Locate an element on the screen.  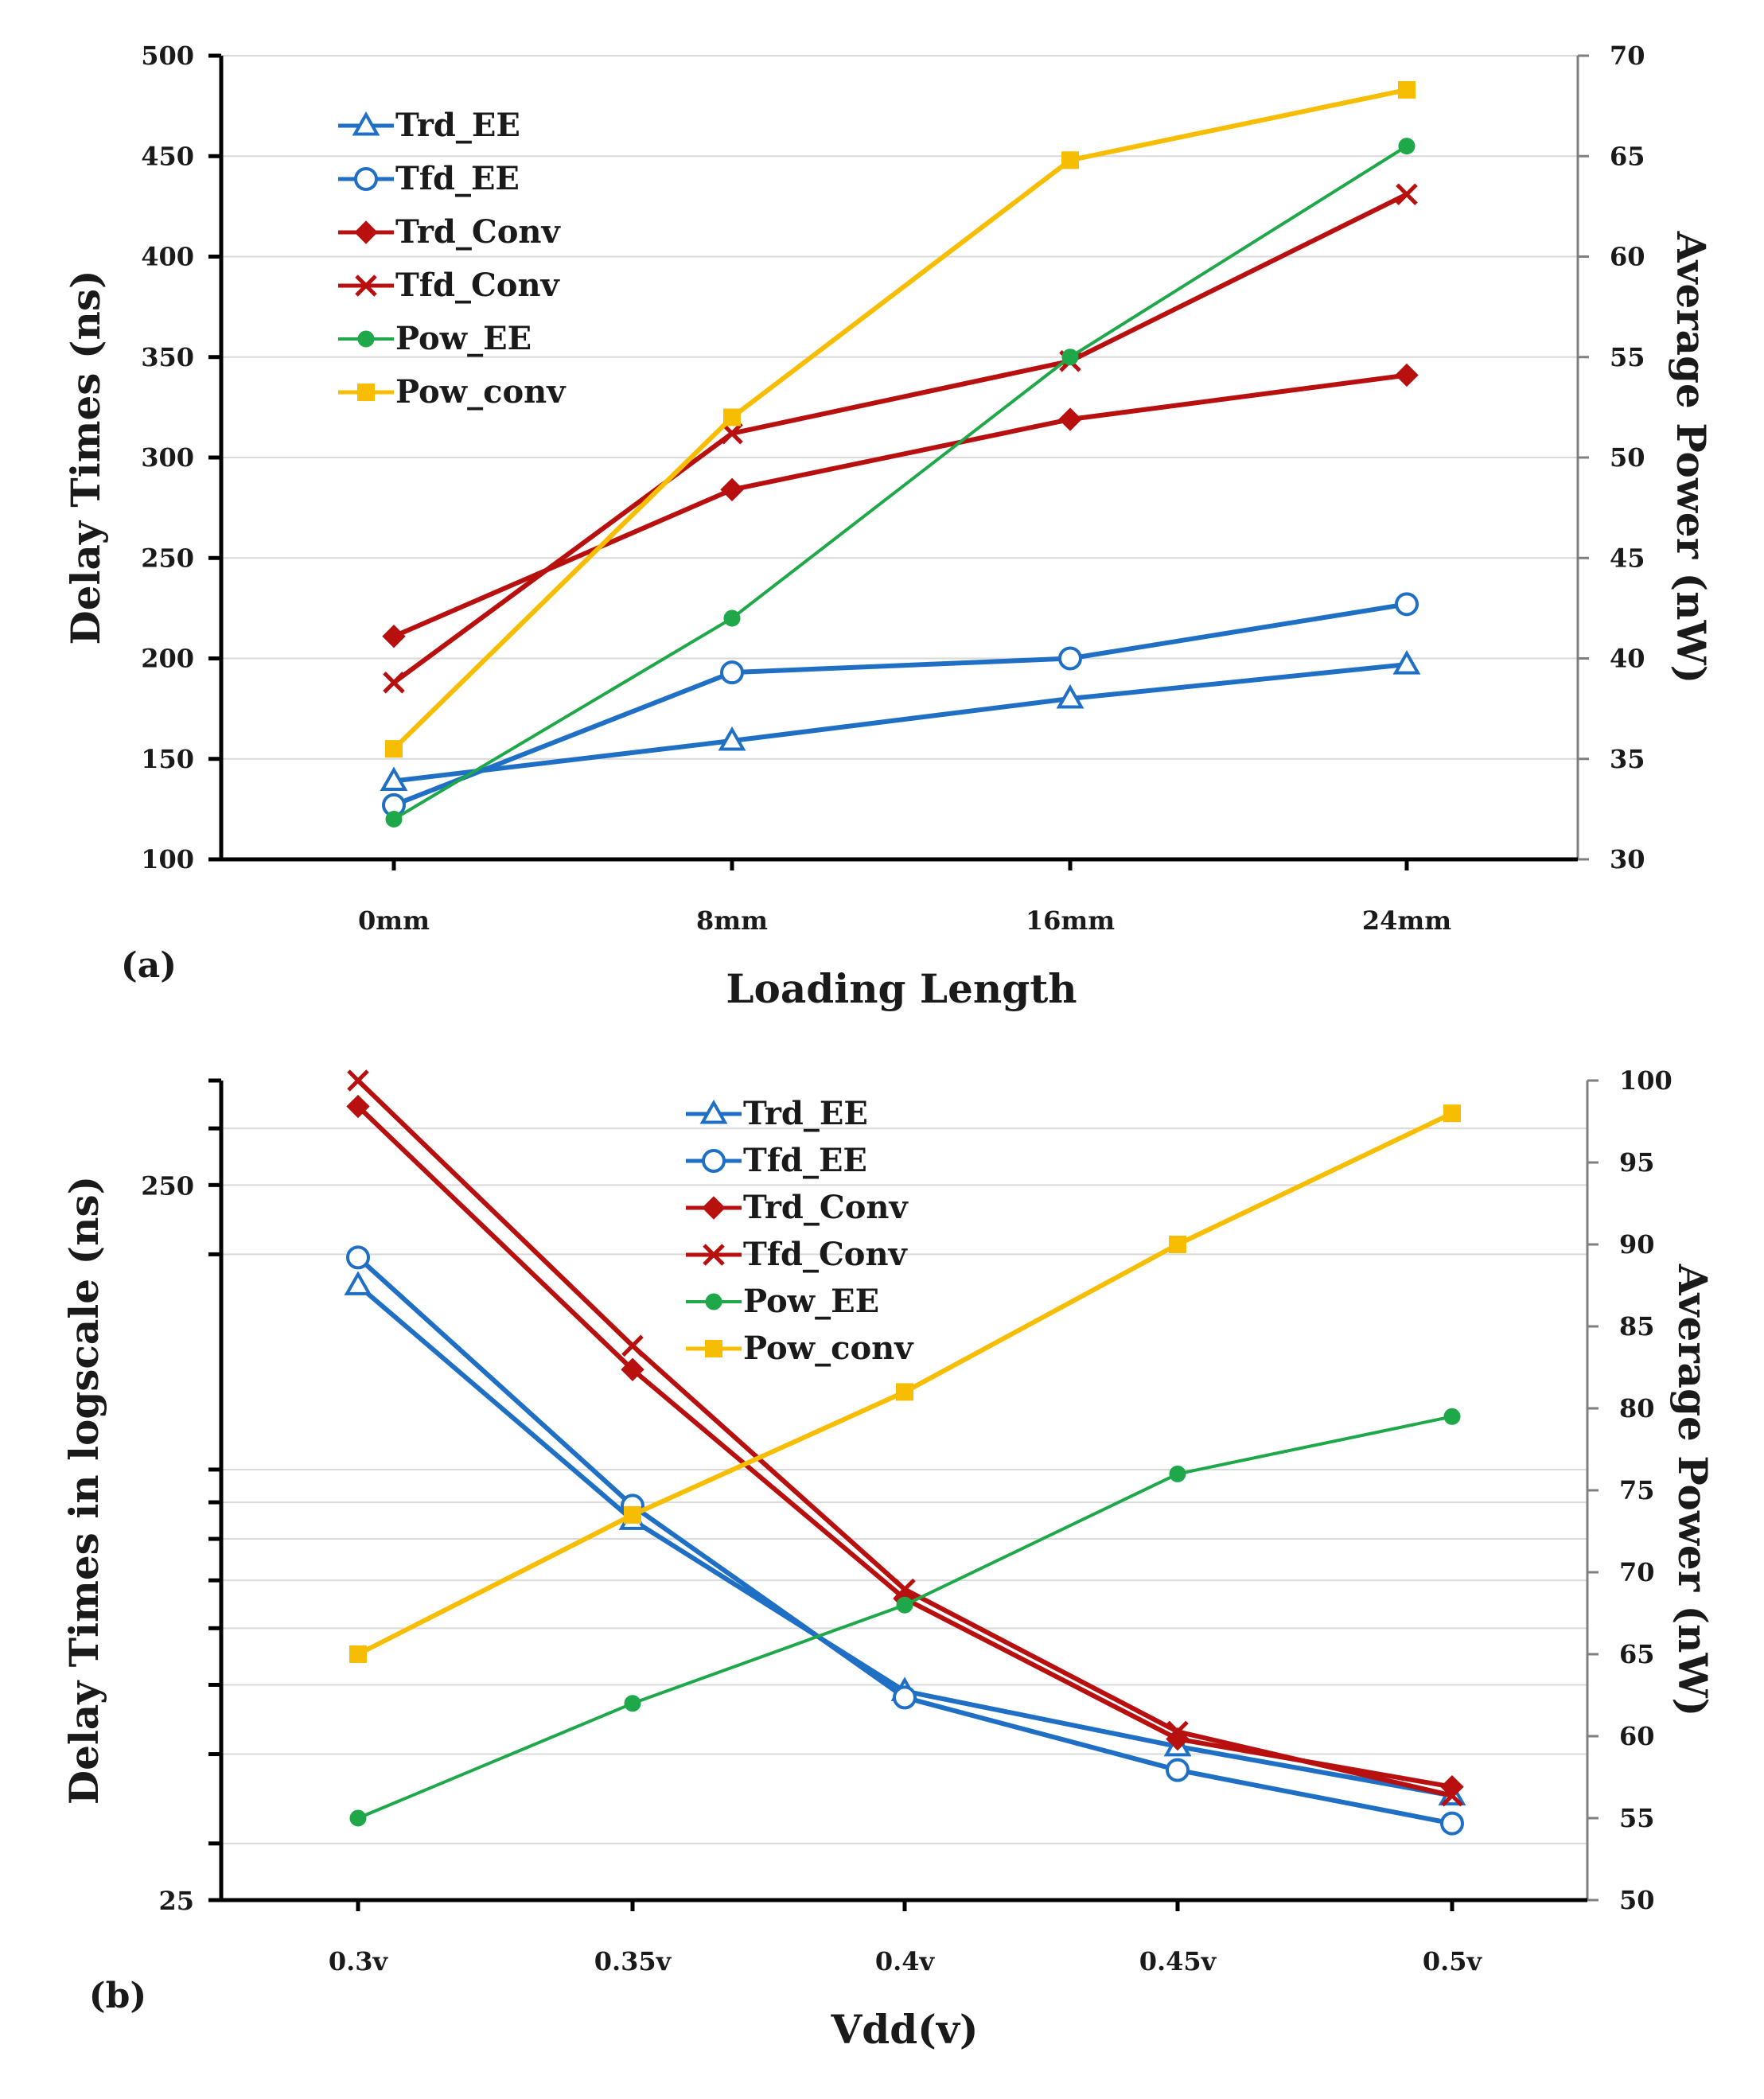
x-tick-label: 16mm is located at coordinates (1070, 921).